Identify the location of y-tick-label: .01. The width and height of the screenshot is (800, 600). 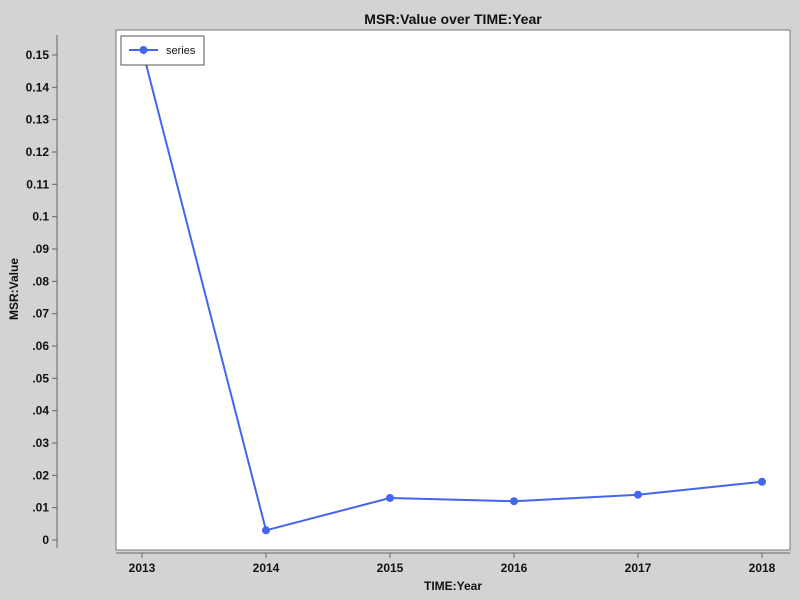
(40, 508).